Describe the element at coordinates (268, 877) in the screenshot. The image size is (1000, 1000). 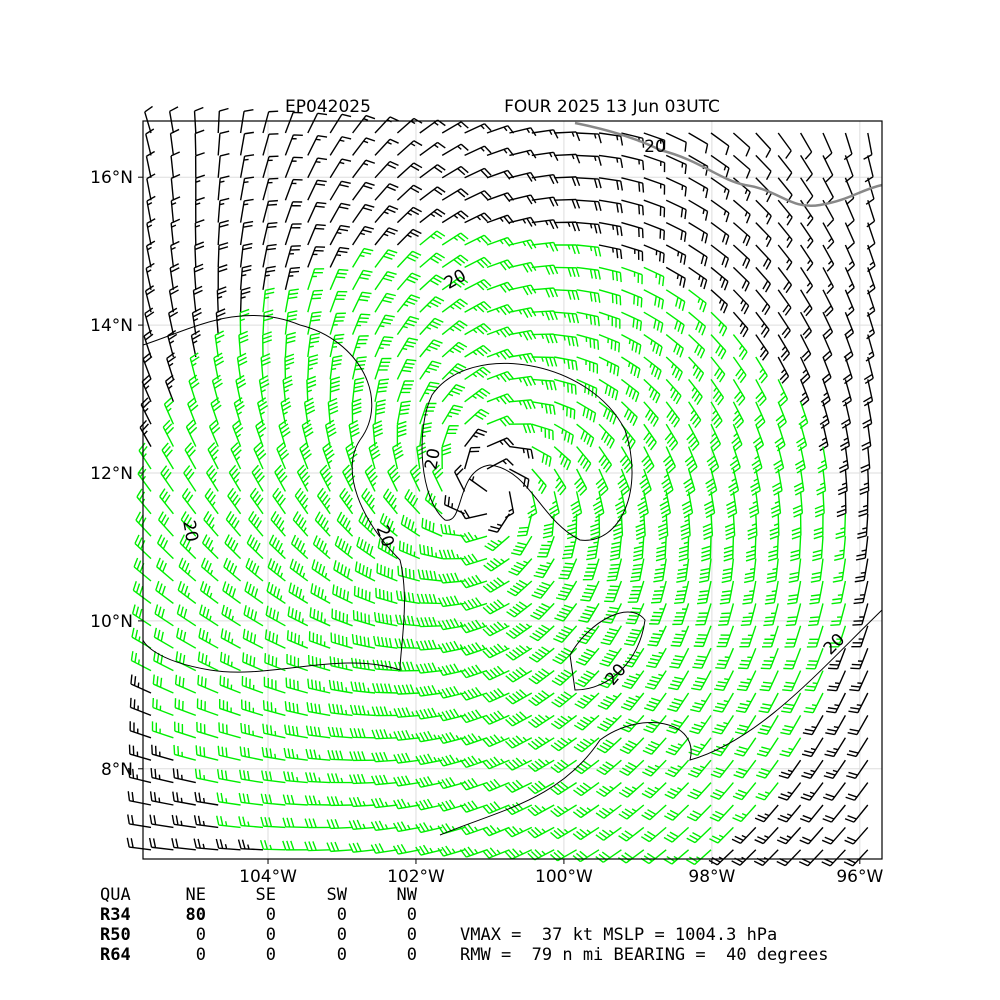
I see `x-tick-label: 104°W` at that location.